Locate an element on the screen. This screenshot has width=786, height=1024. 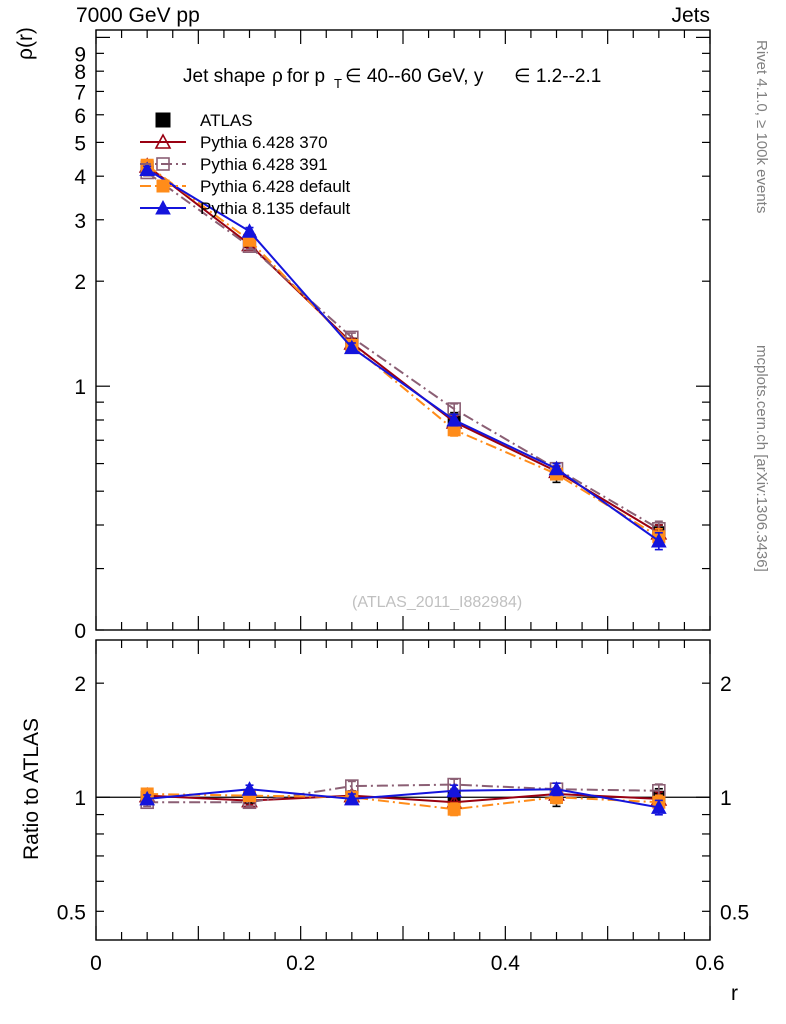
legend-entry-label: Pythia 6.428 default is located at coordinates (275, 186).